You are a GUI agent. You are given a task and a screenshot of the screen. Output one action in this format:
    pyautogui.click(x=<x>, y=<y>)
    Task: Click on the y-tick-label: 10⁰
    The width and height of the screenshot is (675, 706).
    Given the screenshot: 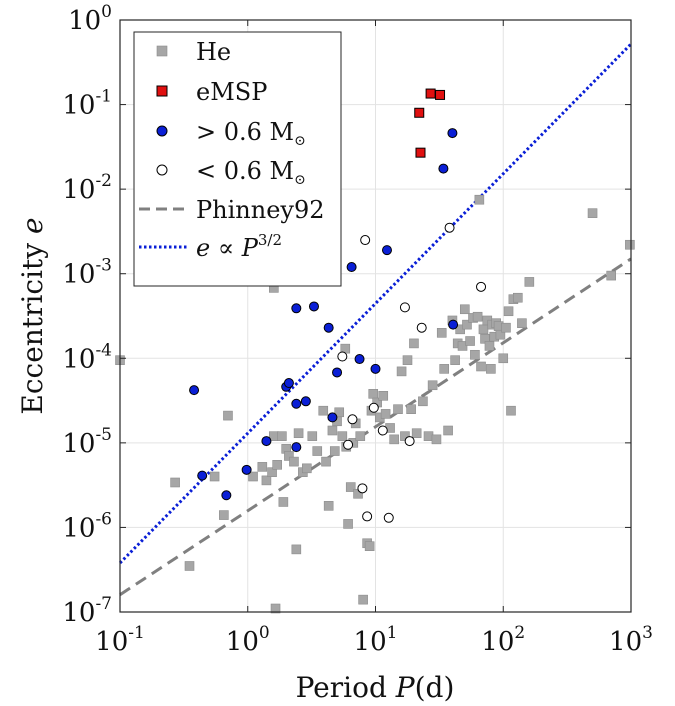 What is the action you would take?
    pyautogui.click(x=90, y=19)
    